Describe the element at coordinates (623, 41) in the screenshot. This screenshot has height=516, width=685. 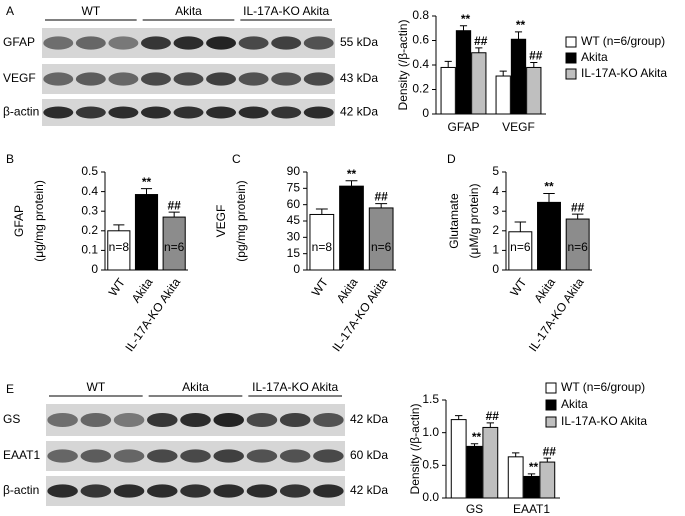
I see `legend-label: WT (n=6/group)` at that location.